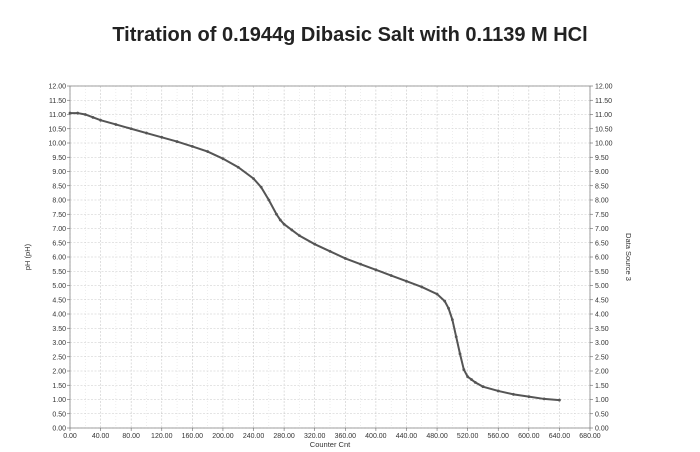 This screenshot has height=452, width=700. Describe the element at coordinates (59, 357) in the screenshot. I see `y-tick-label-left: 2.50` at that location.